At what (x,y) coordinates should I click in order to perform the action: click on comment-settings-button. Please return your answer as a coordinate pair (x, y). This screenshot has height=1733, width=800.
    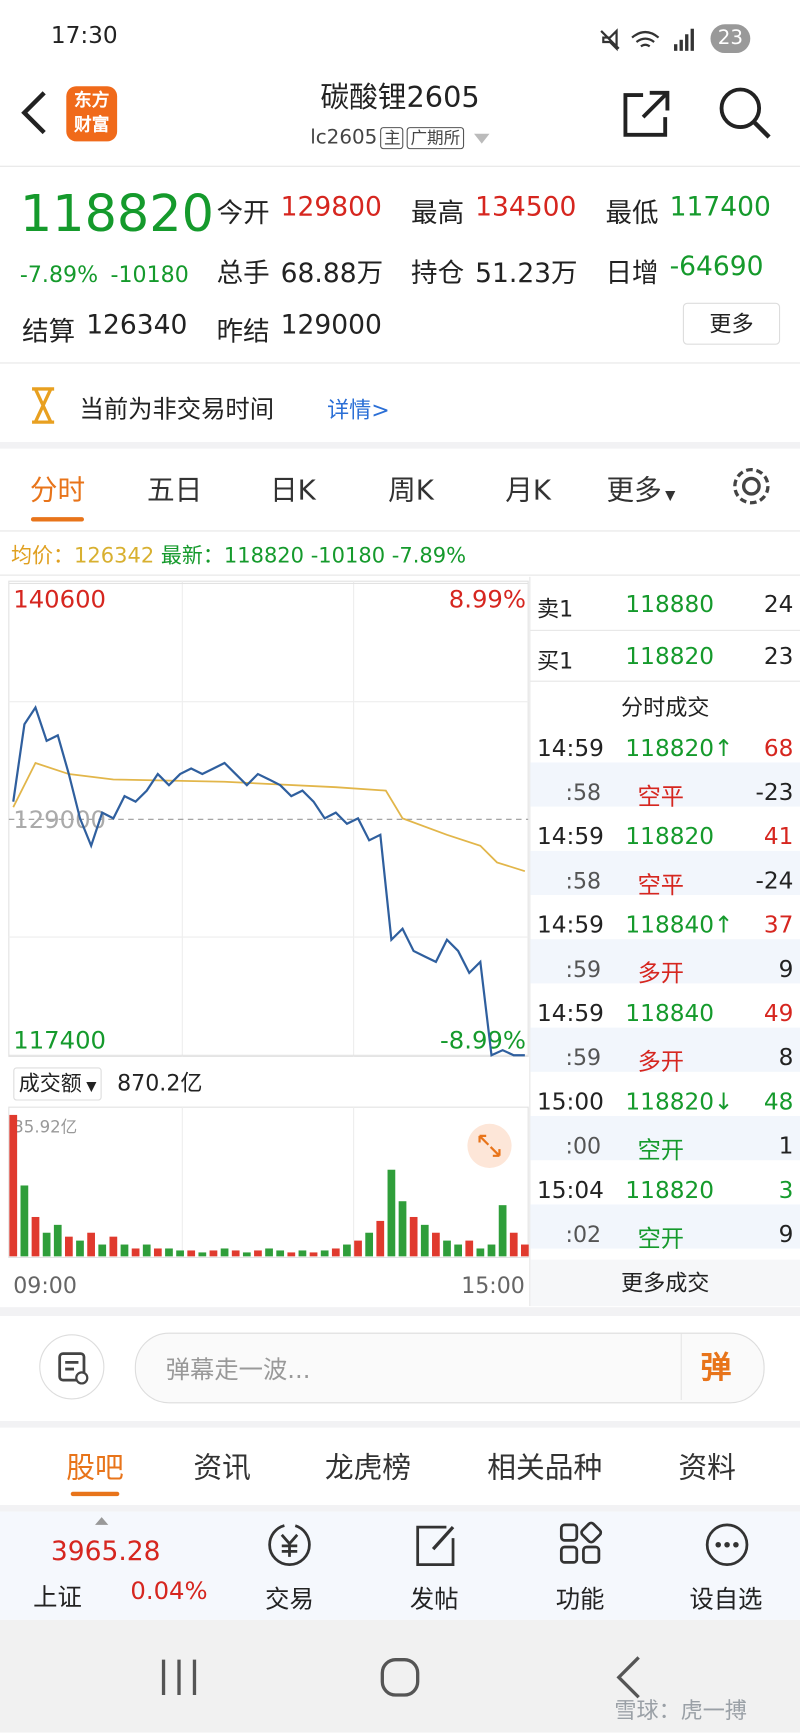
    Looking at the image, I should click on (72, 1367).